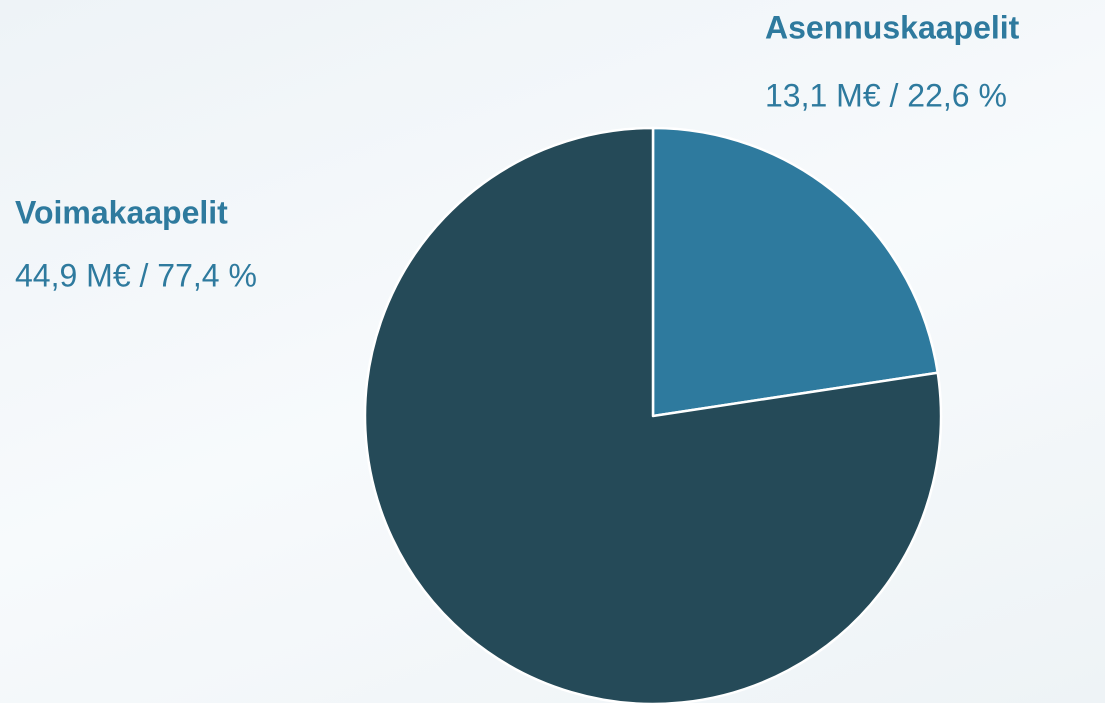  I want to click on slice-value-label: 44,9 M€ / 77,4 %, so click(136, 275).